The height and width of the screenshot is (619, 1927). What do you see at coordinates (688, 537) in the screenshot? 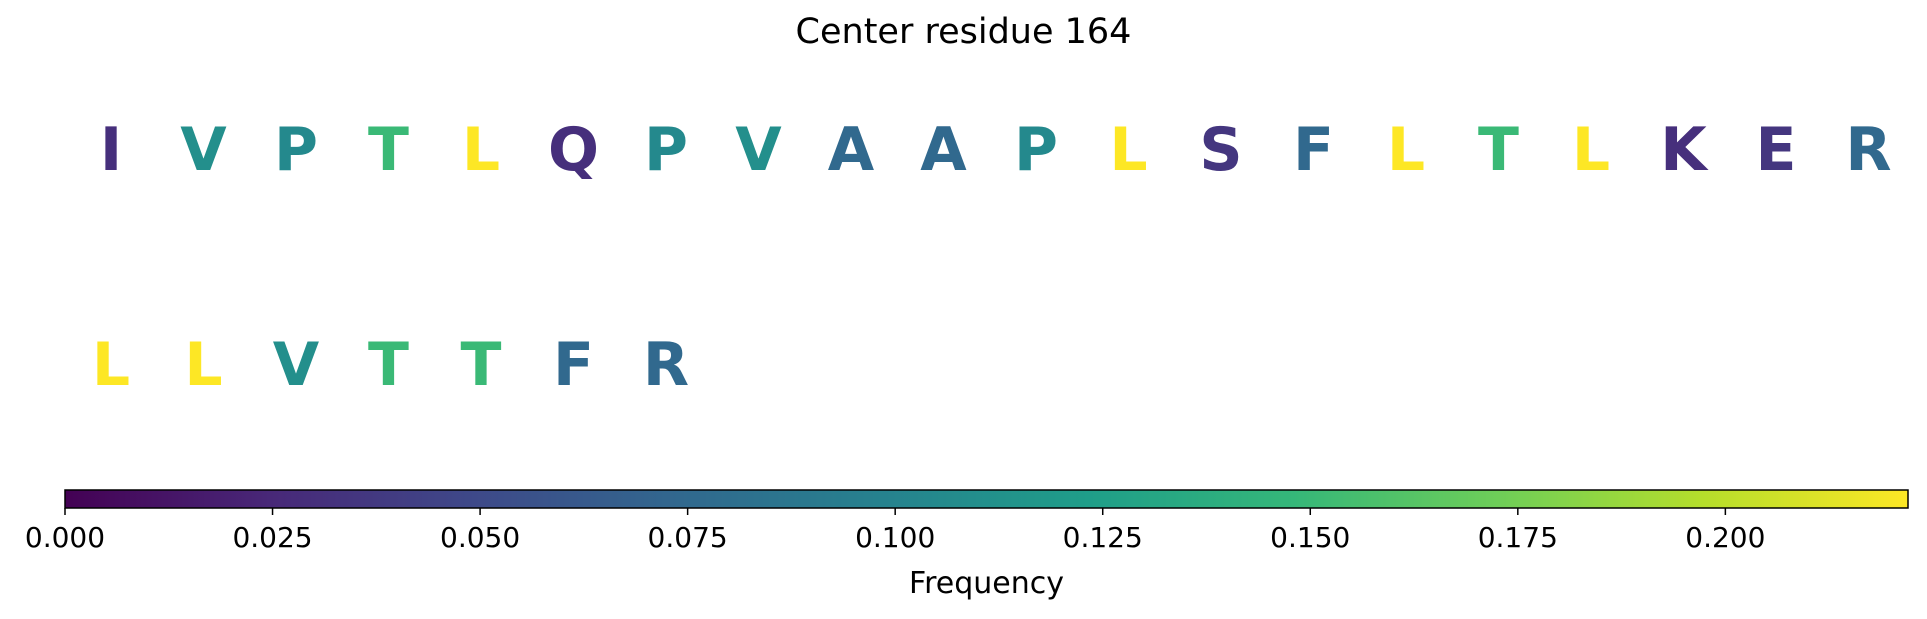
I see `colorbar-tick-label: 0.075` at bounding box center [688, 537].